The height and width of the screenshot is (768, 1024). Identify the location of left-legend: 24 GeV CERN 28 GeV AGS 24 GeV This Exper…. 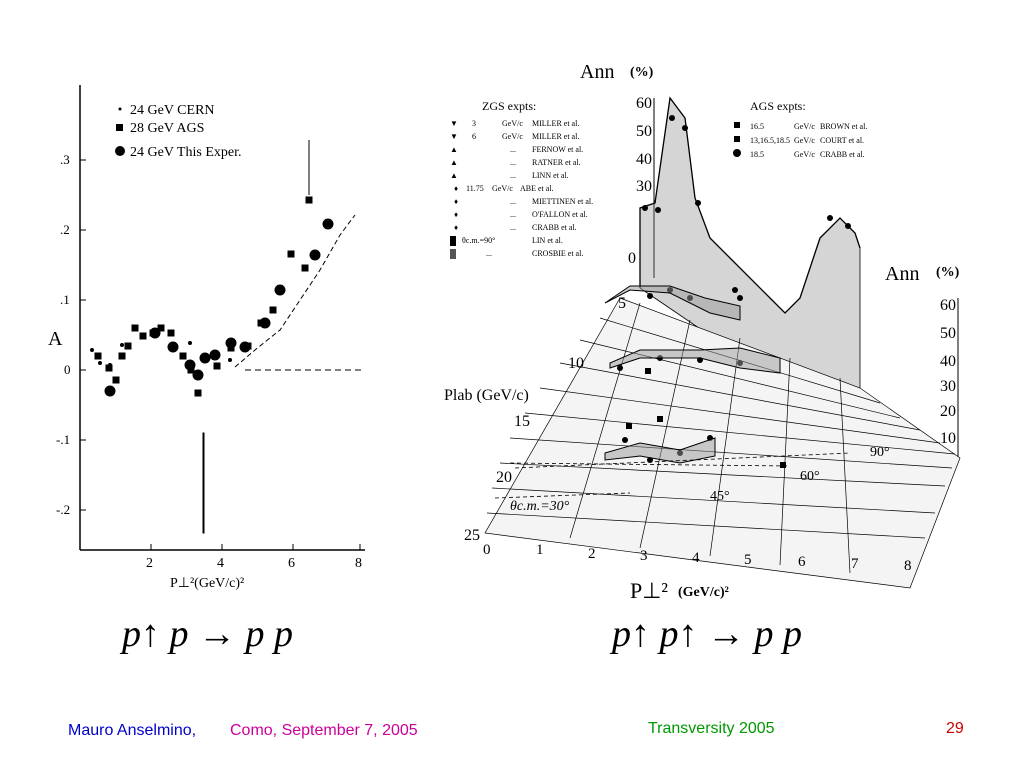
(178, 131).